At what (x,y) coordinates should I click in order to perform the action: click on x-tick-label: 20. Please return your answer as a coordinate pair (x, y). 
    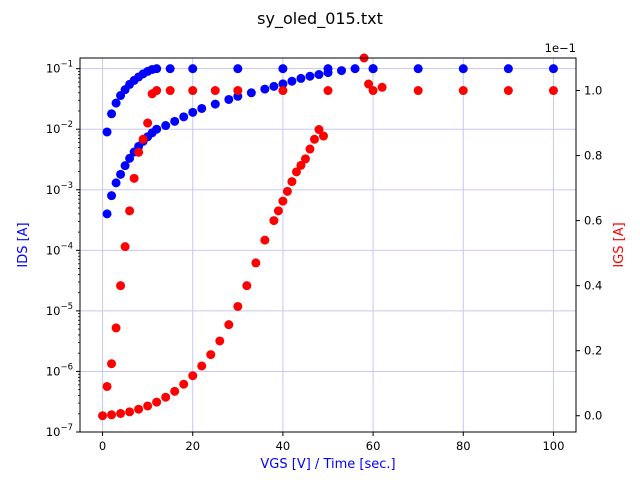
    Looking at the image, I should click on (192, 446).